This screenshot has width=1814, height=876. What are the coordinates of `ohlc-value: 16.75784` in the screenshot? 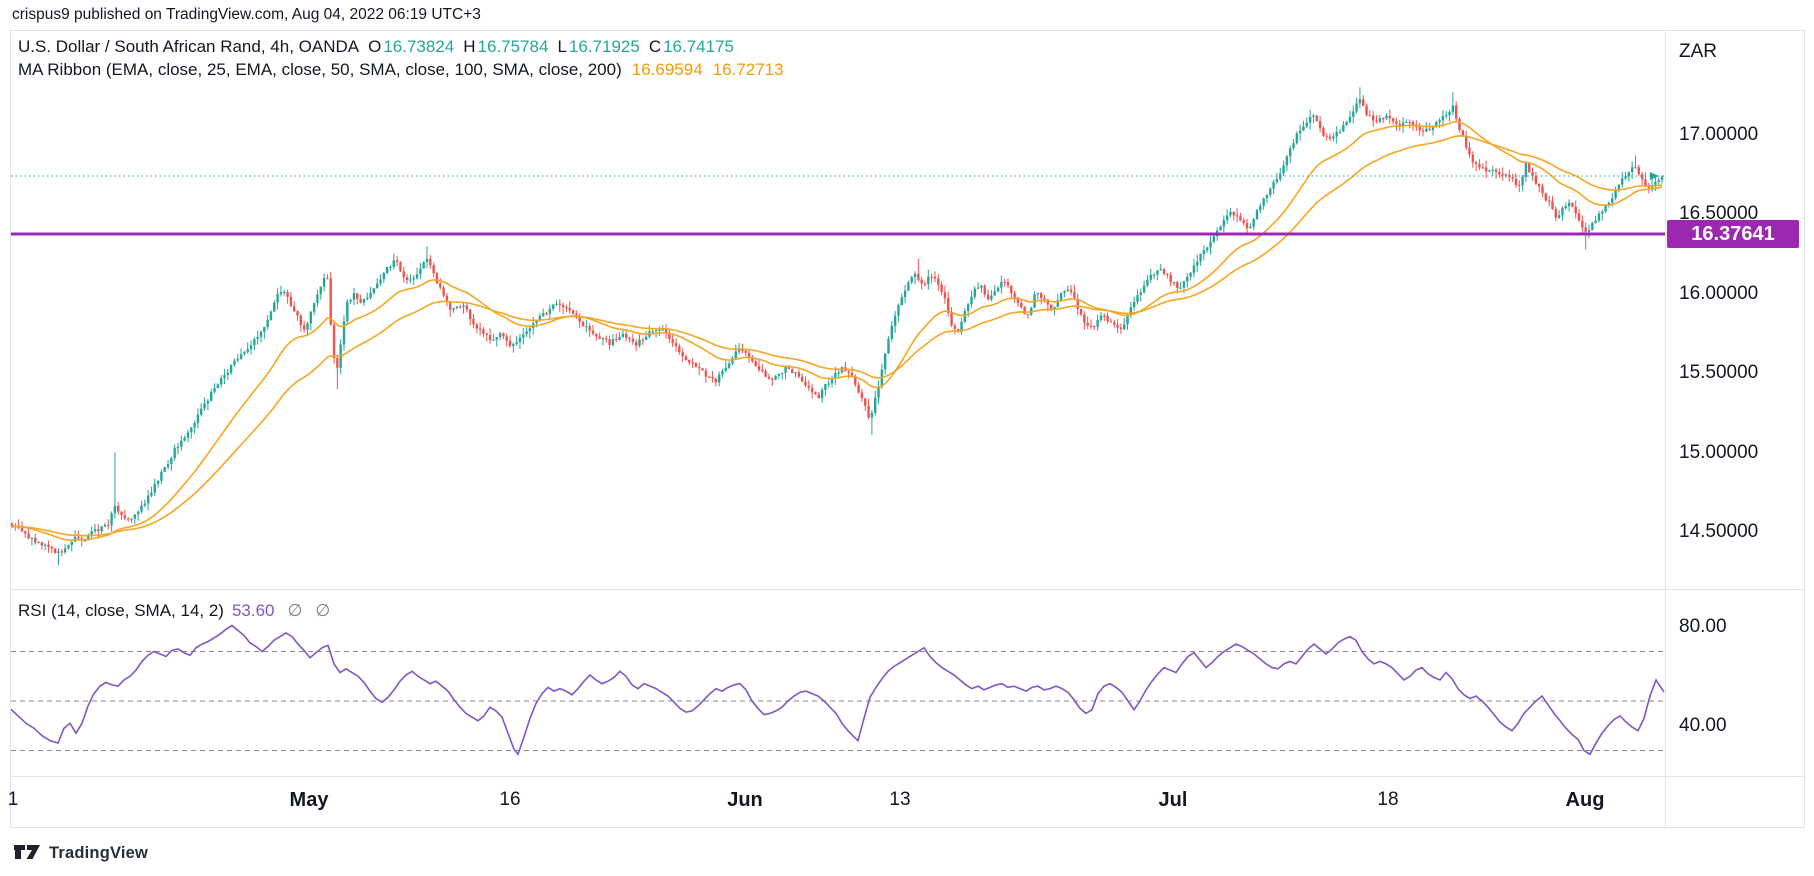 It's located at (513, 46).